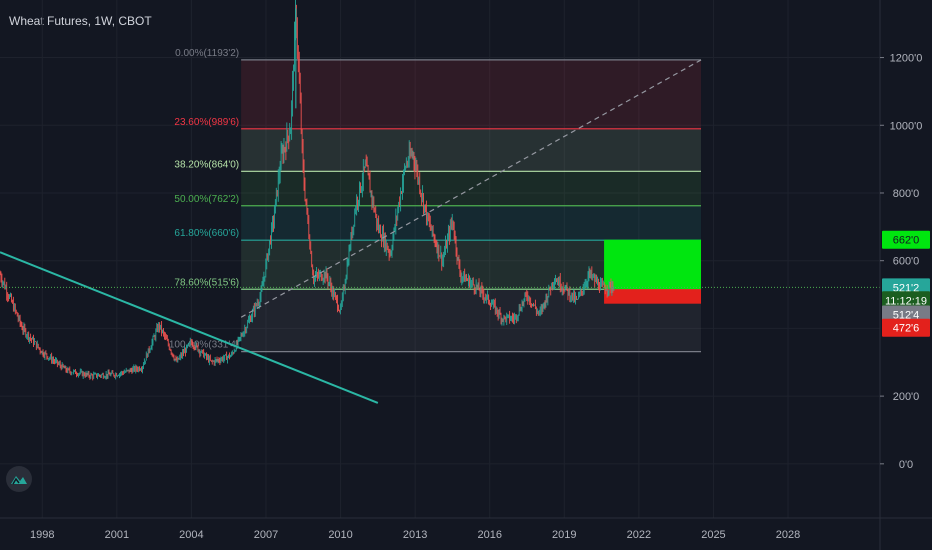  What do you see at coordinates (906, 316) in the screenshot?
I see `price-label-text: 512'4` at bounding box center [906, 316].